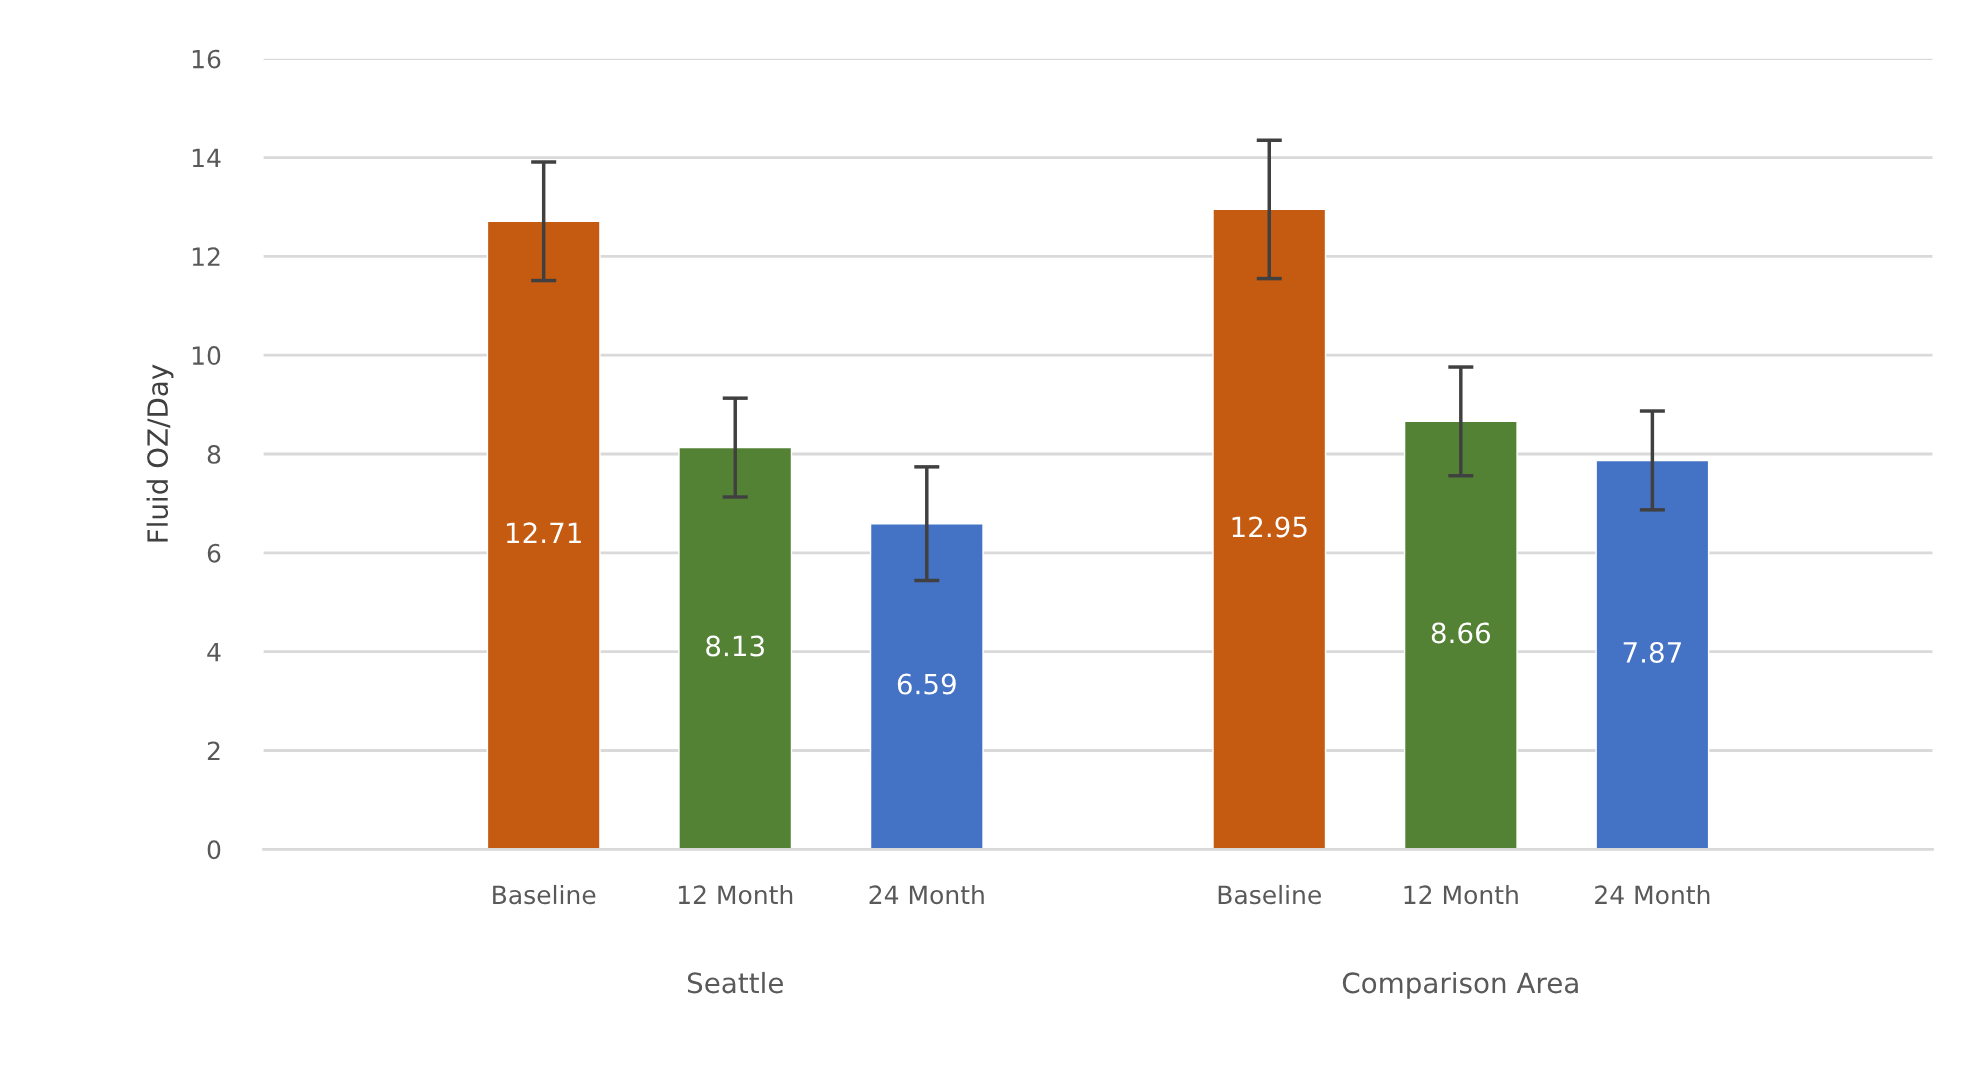 The width and height of the screenshot is (1982, 1067). I want to click on data-label: 8.13, so click(735, 646).